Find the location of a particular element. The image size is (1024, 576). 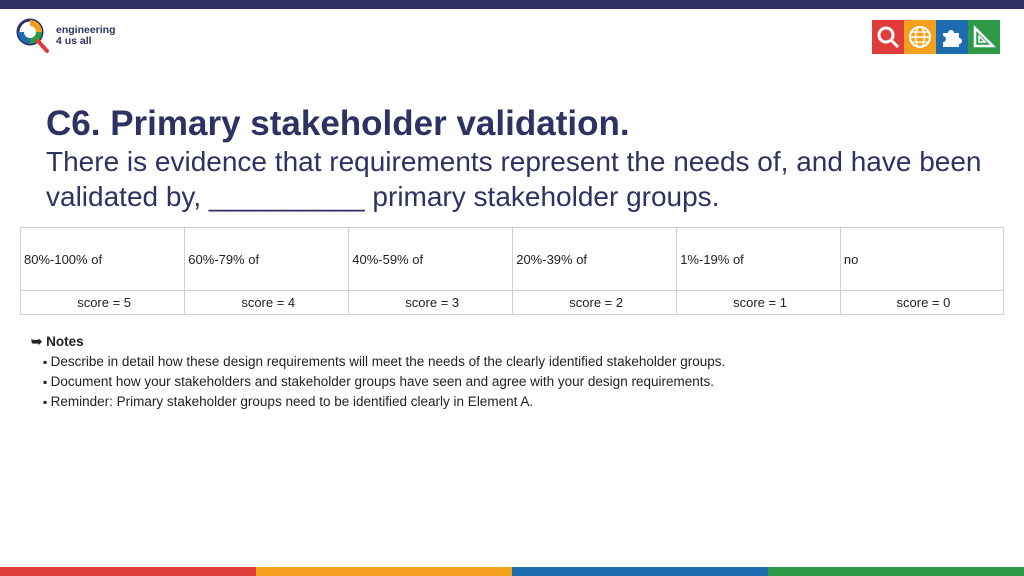

top-accent-bar is located at coordinates (512, 4).